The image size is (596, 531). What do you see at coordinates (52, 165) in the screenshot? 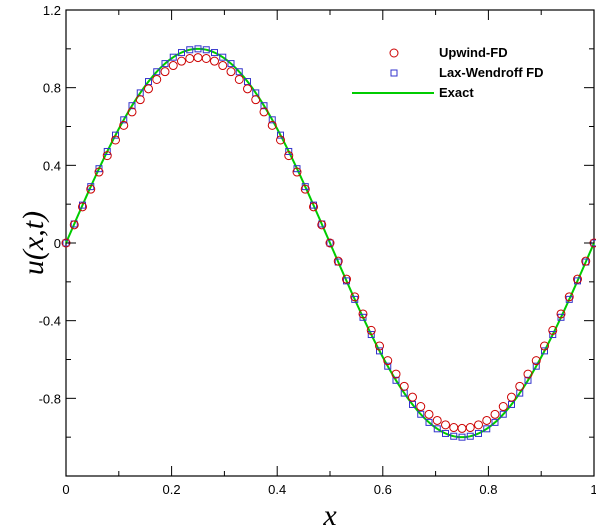
I see `y-tick-label: 0.4` at bounding box center [52, 165].